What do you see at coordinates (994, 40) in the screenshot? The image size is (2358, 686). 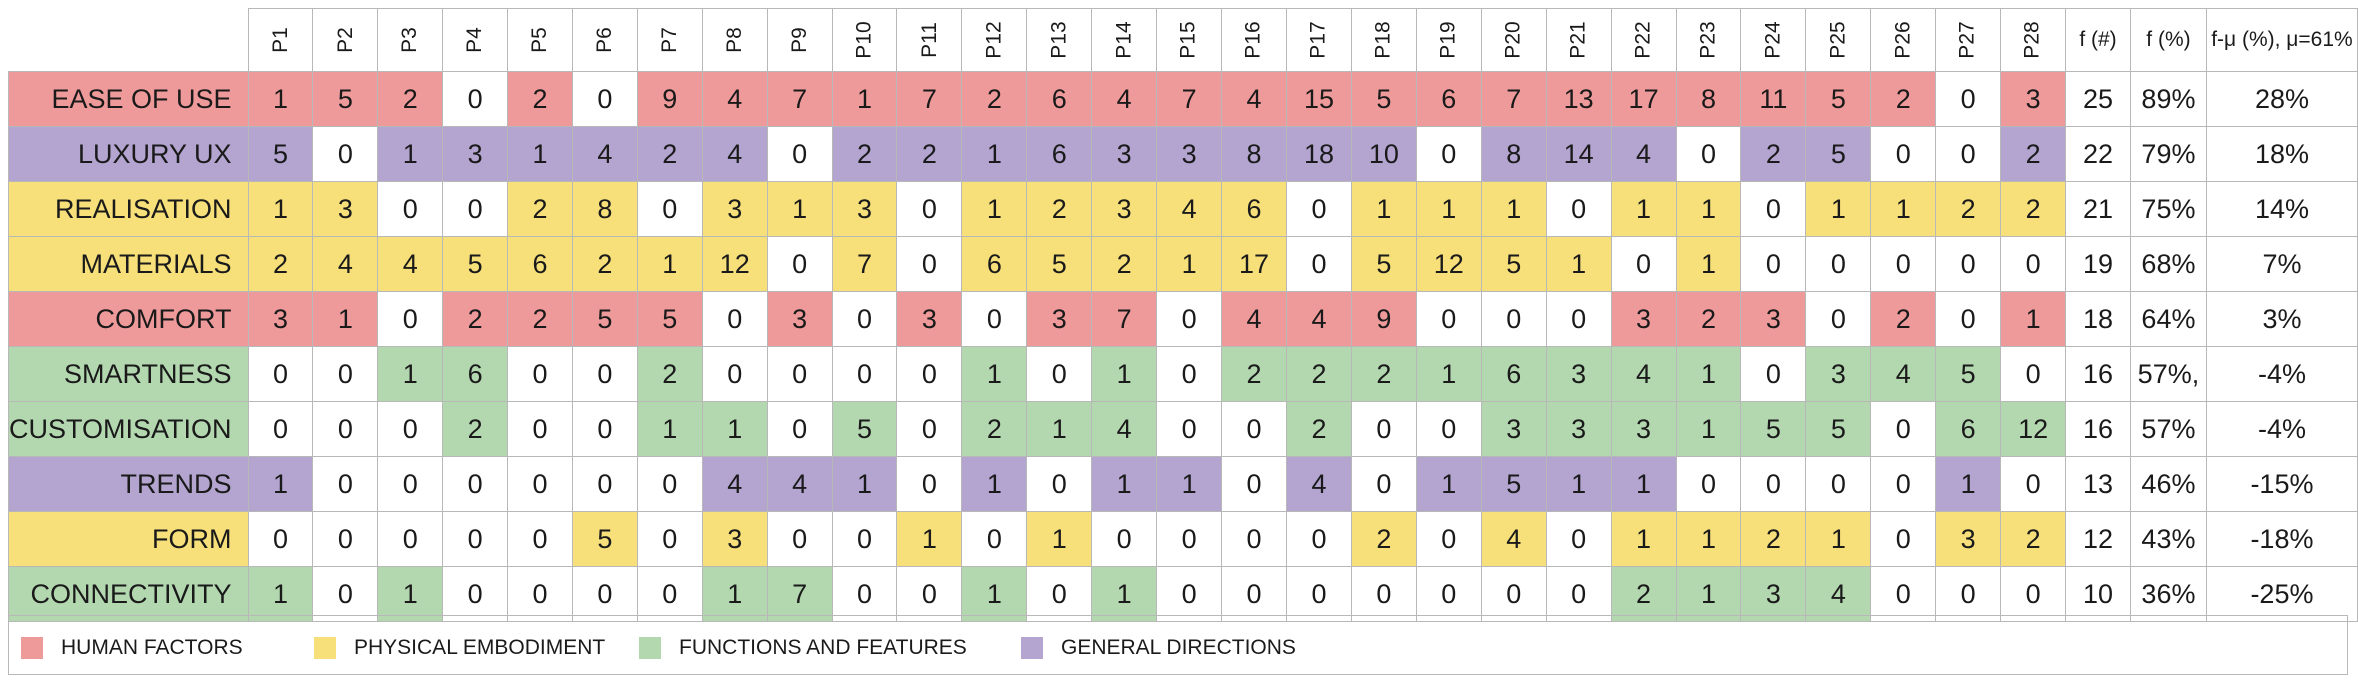 I see `column-header-p12: P12` at bounding box center [994, 40].